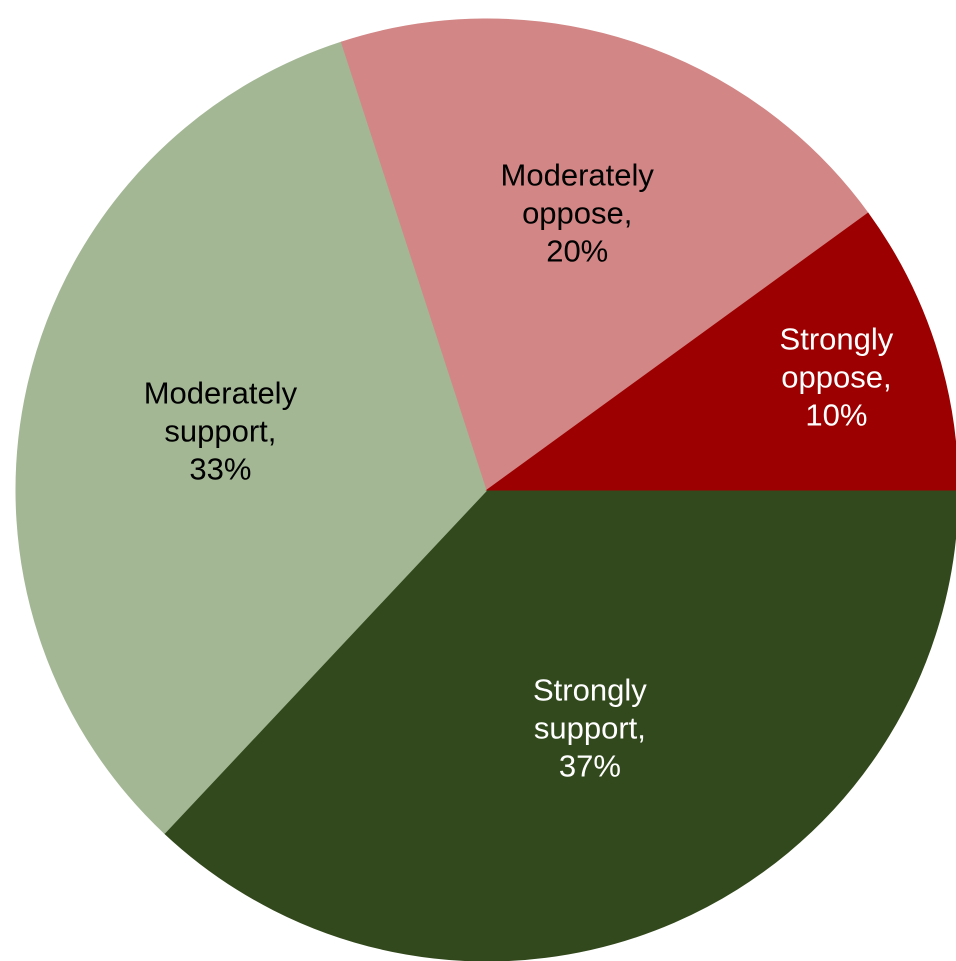  I want to click on pie-label-moderately-support: Moderately support, 33%, so click(221, 430).